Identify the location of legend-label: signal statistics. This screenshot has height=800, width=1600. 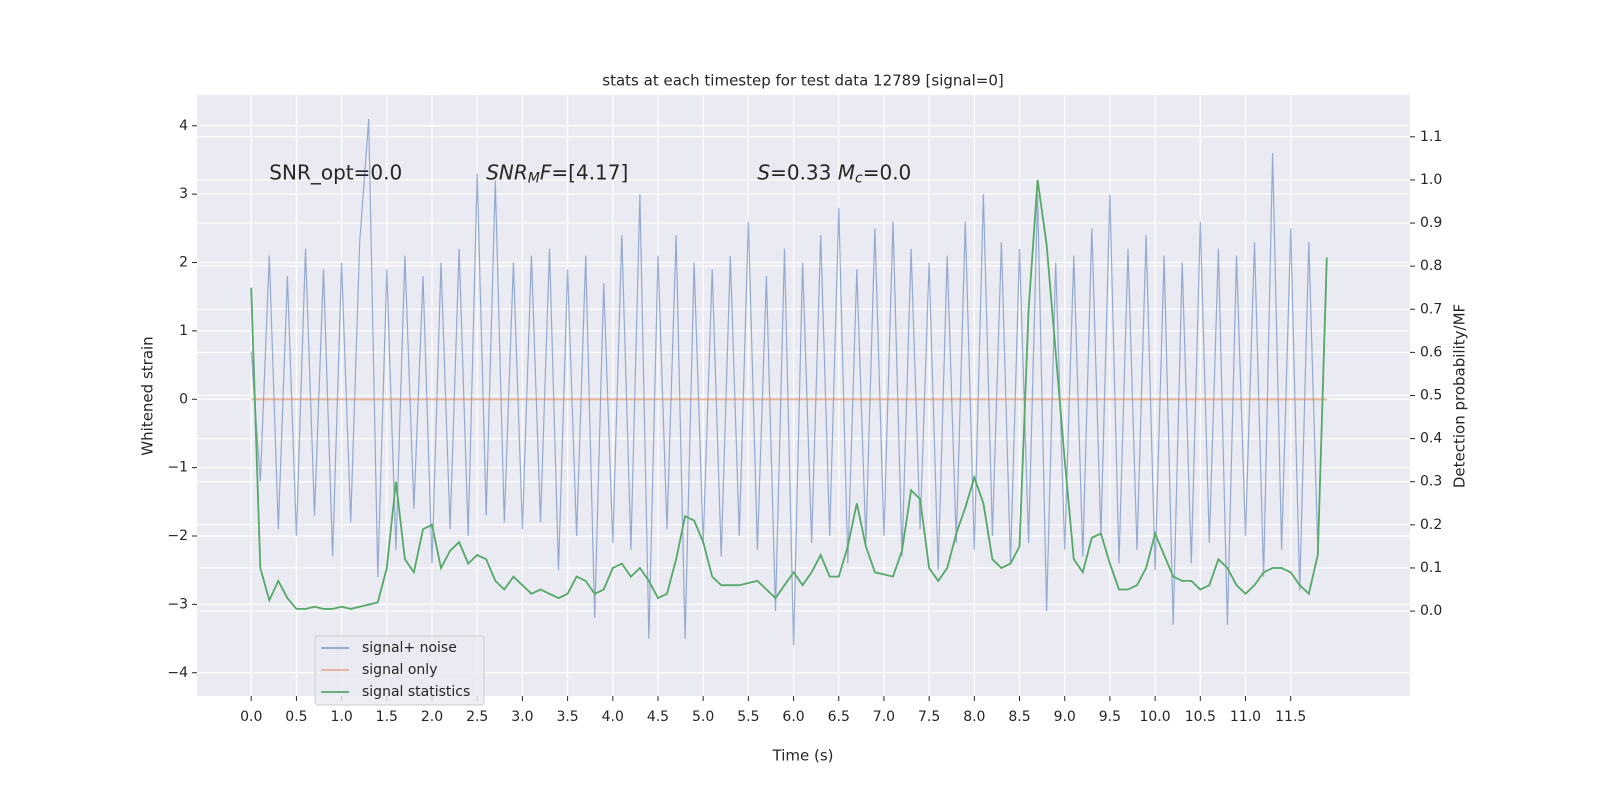
(416, 692).